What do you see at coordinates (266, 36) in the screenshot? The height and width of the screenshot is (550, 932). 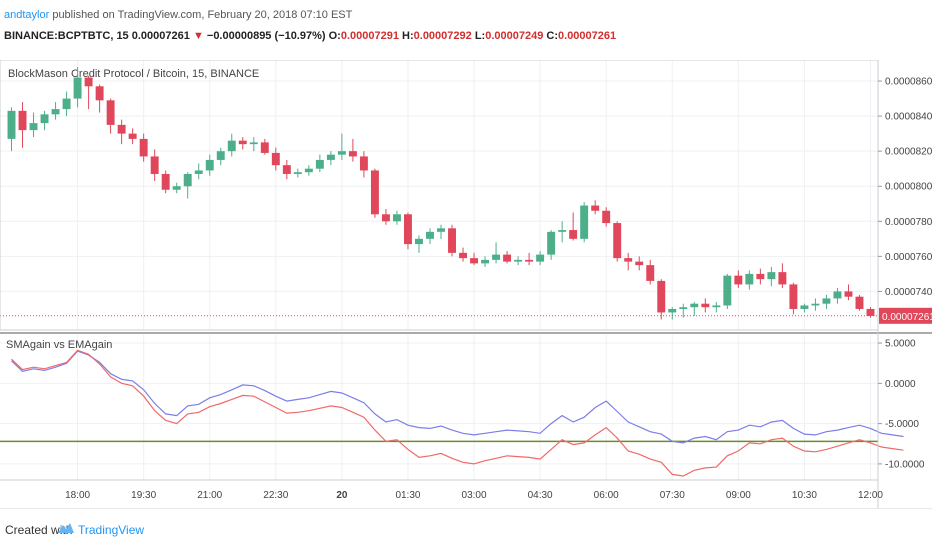 I see `price-change: −0.00000895 (−10.97%)` at bounding box center [266, 36].